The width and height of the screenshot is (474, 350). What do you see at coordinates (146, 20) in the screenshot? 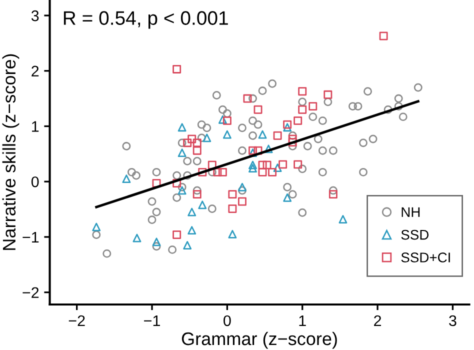
I see `annotation: R = 0.54, p < 0.001` at bounding box center [146, 20].